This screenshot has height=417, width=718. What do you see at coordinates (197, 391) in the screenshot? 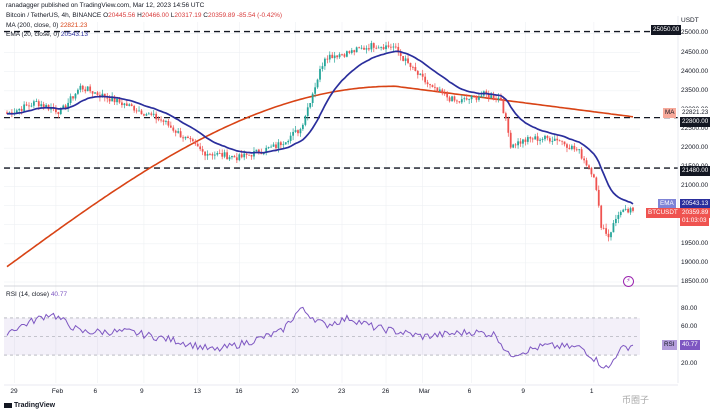
I see `time-tick-label: 13` at bounding box center [197, 391].